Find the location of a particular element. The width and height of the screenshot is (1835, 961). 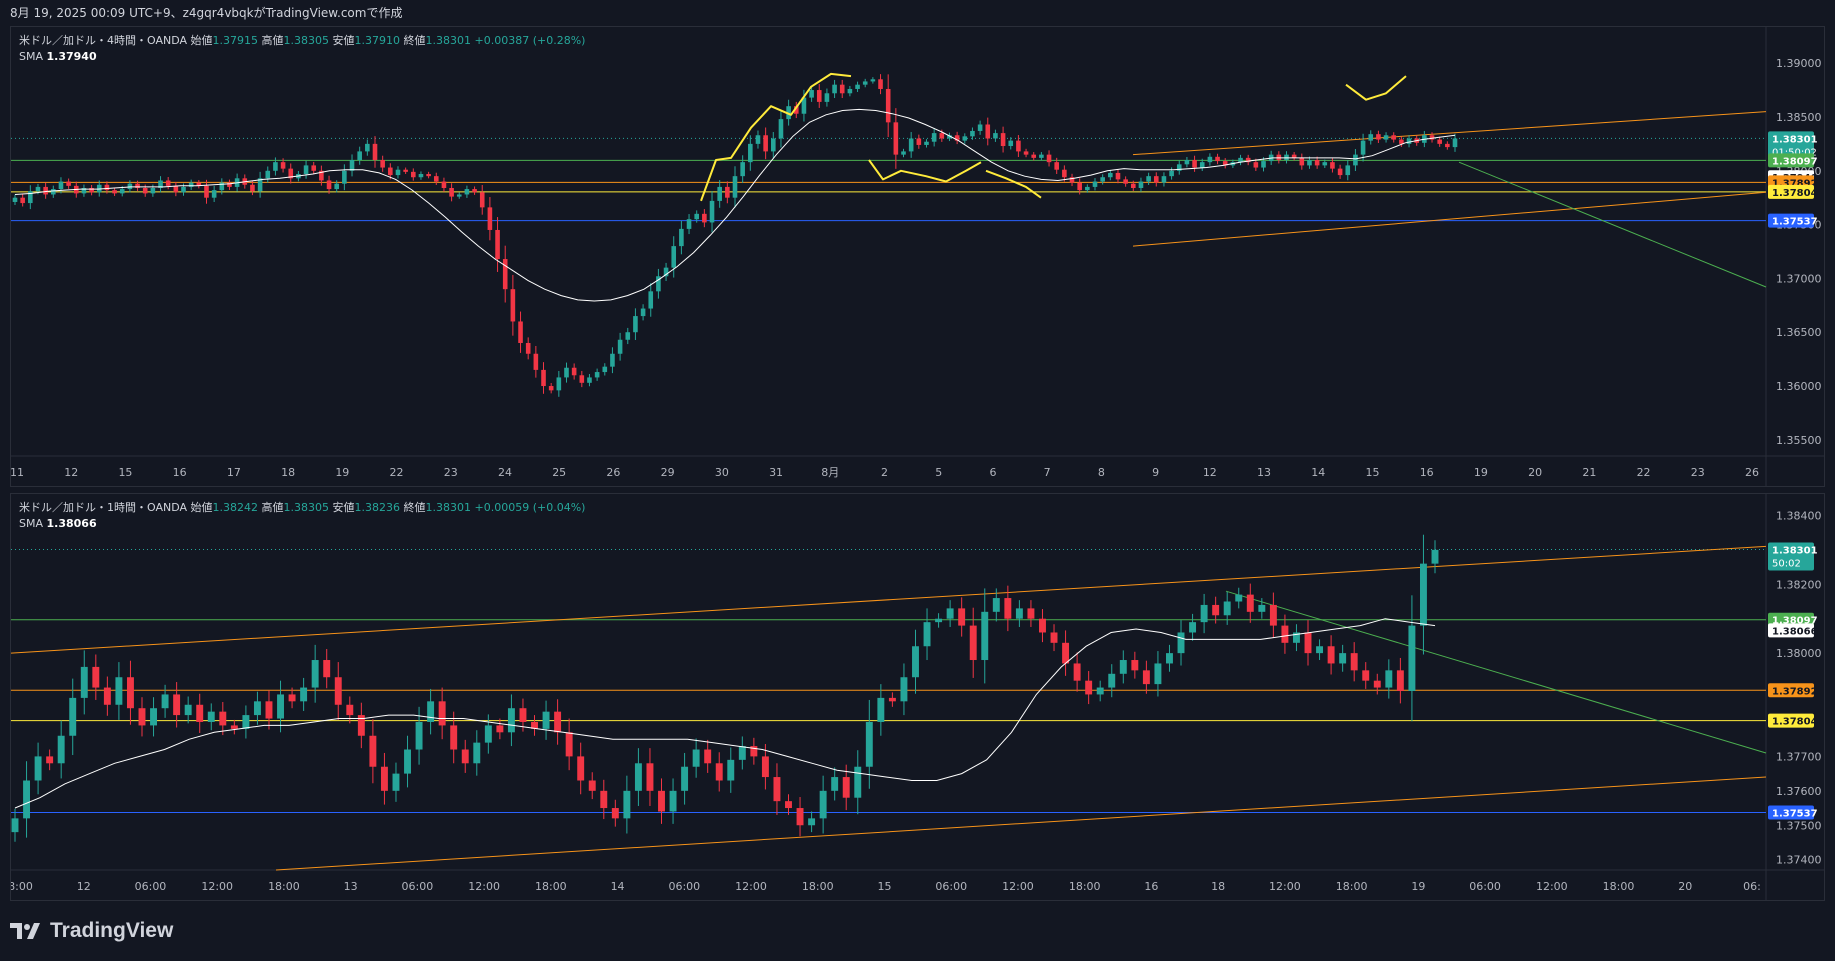

price-label: 1.37892 is located at coordinates (1795, 183).